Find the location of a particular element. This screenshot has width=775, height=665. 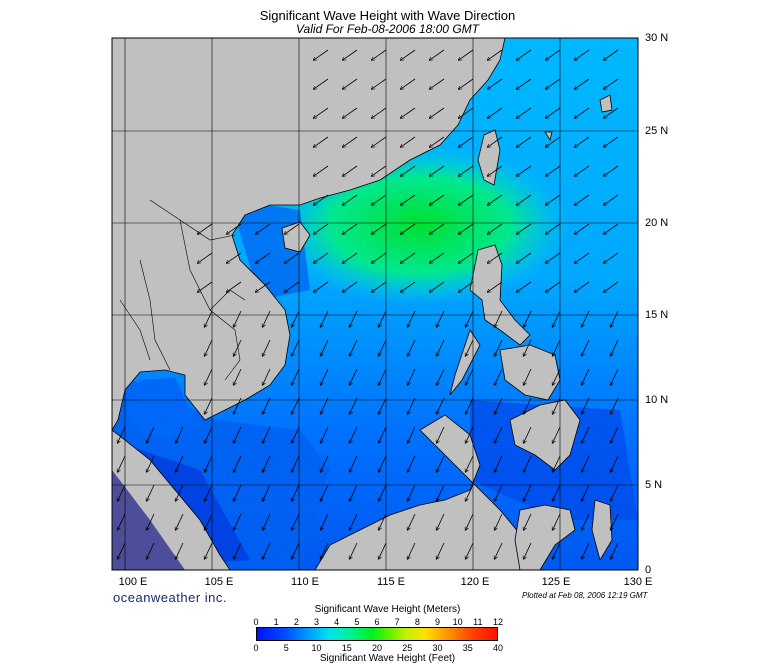

lon-label-105: 105 E is located at coordinates (219, 582).